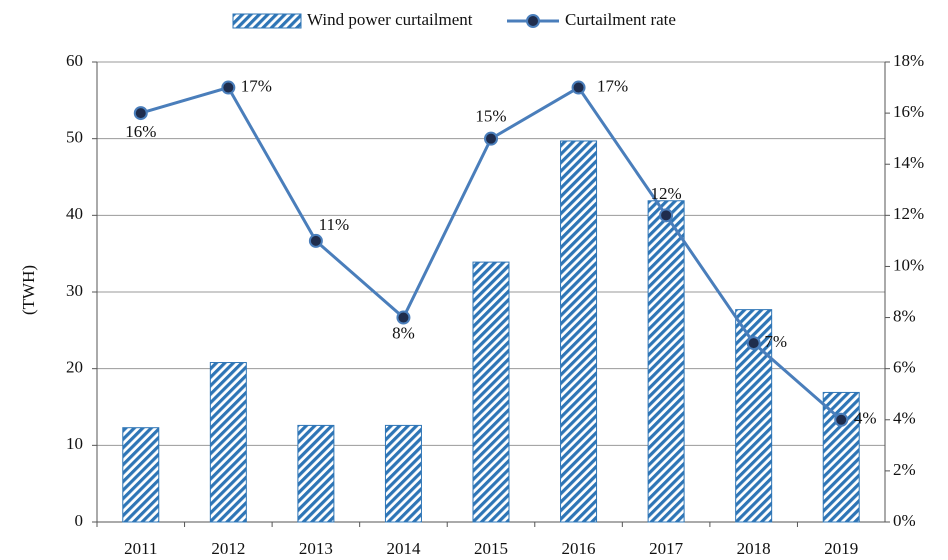 The width and height of the screenshot is (948, 560). Describe the element at coordinates (403, 548) in the screenshot. I see `x-tick-label: 2014` at that location.